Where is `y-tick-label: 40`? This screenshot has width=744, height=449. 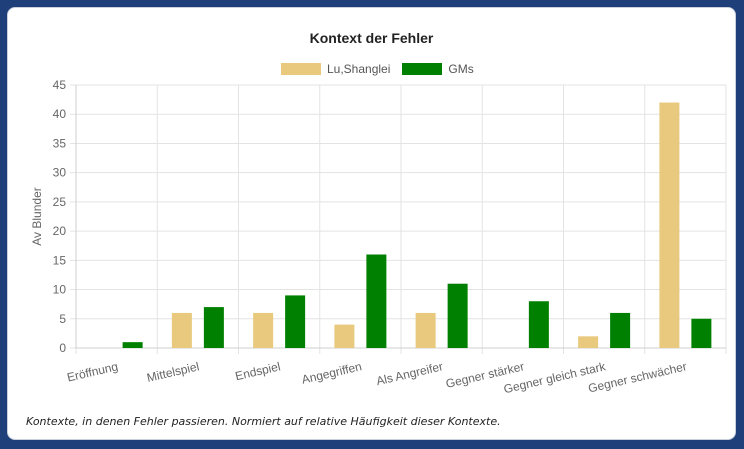
y-tick-label: 40 is located at coordinates (60, 114).